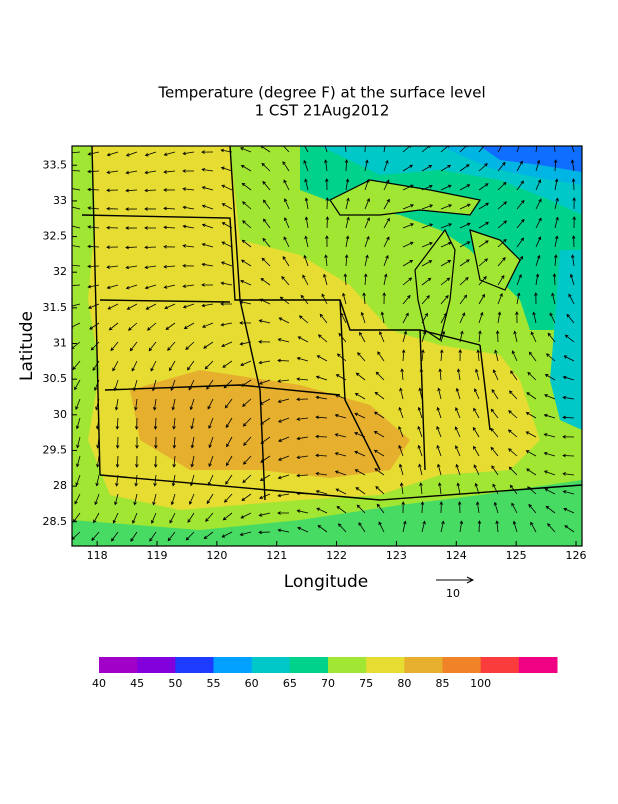 Image resolution: width=618 pixels, height=804 pixels. What do you see at coordinates (404, 683) in the screenshot?
I see `colorbar-label: 80` at bounding box center [404, 683].